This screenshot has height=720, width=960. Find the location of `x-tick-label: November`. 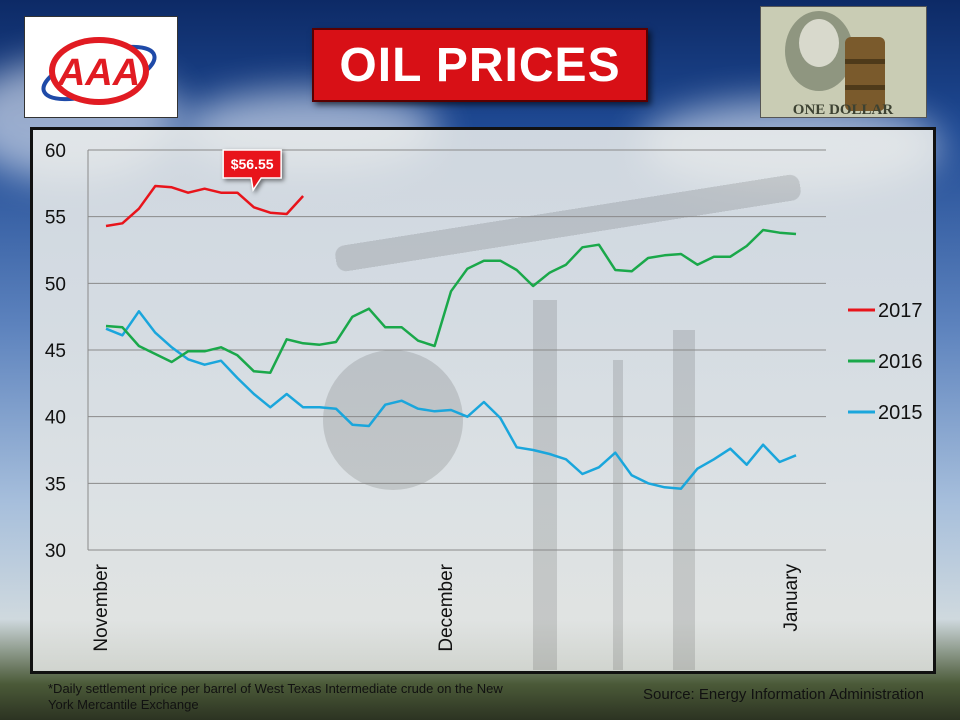

x-tick-label: November is located at coordinates (101, 607).